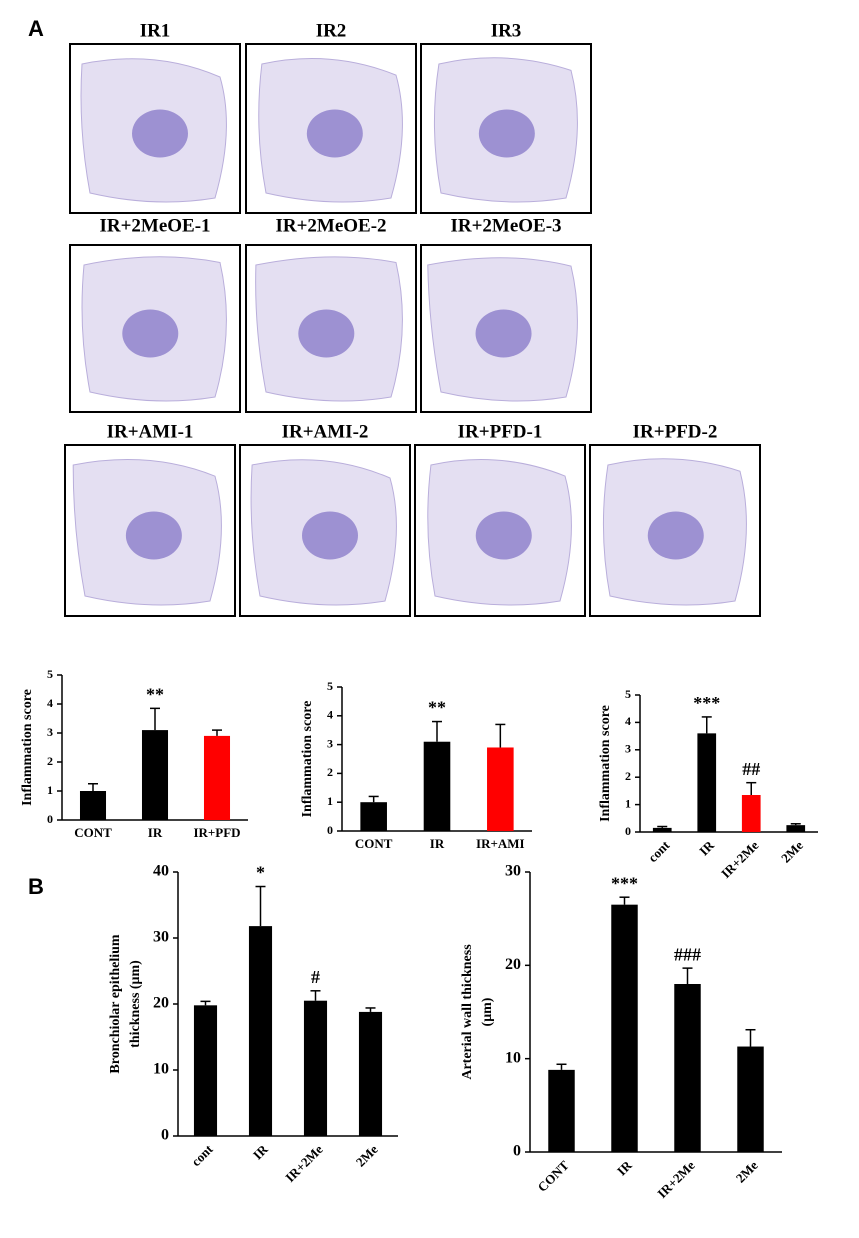 The image size is (859, 1238). What do you see at coordinates (500, 843) in the screenshot?
I see `x-tick-label: IR+AMI` at bounding box center [500, 843].